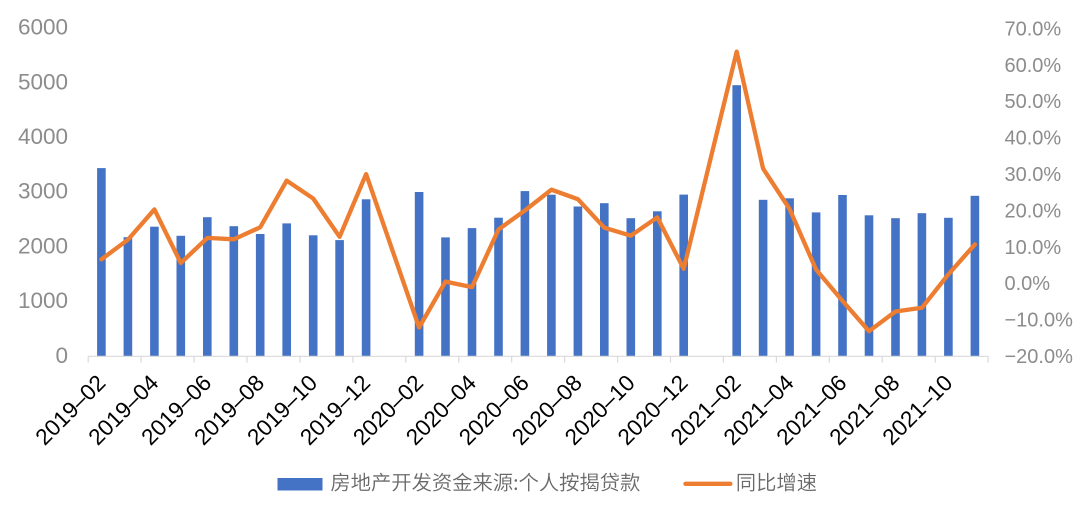 The height and width of the screenshot is (507, 1080). What do you see at coordinates (1039, 357) in the screenshot?
I see `svg-text: −20.0%` at bounding box center [1039, 357].